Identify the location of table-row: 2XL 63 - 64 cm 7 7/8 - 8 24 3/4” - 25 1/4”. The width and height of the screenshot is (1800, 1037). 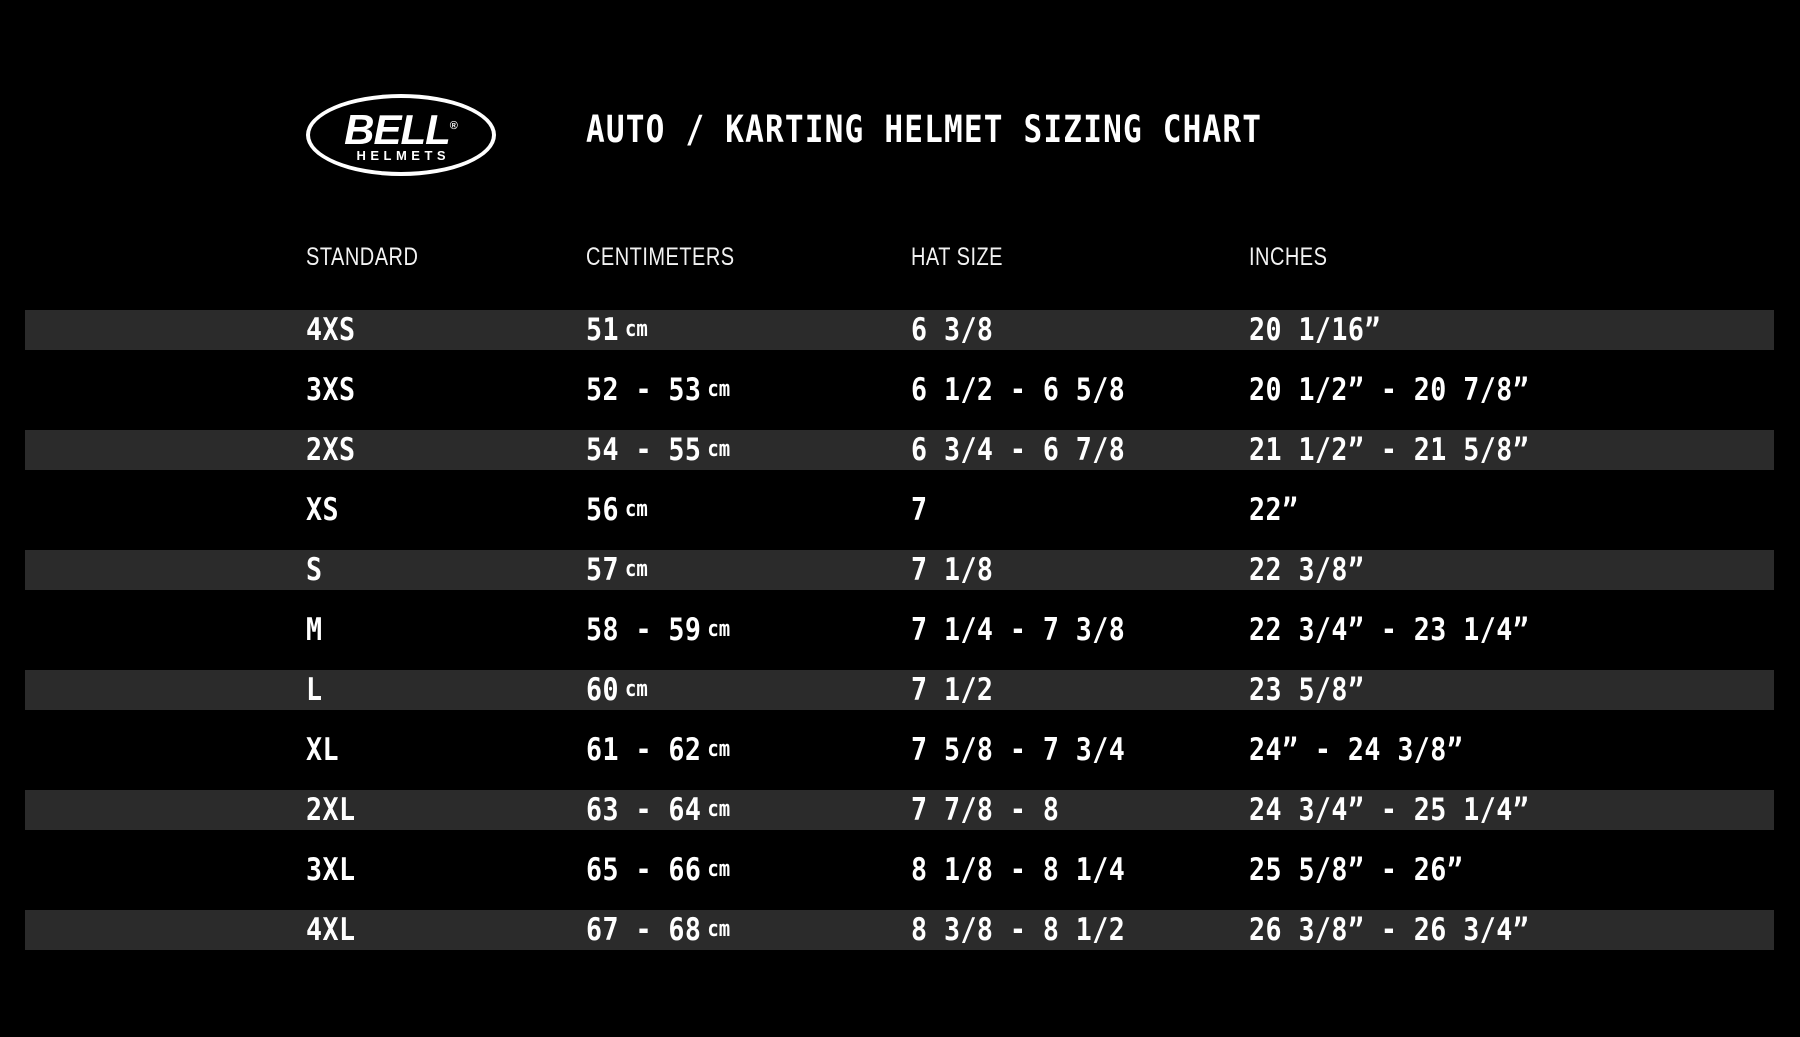
(900, 810).